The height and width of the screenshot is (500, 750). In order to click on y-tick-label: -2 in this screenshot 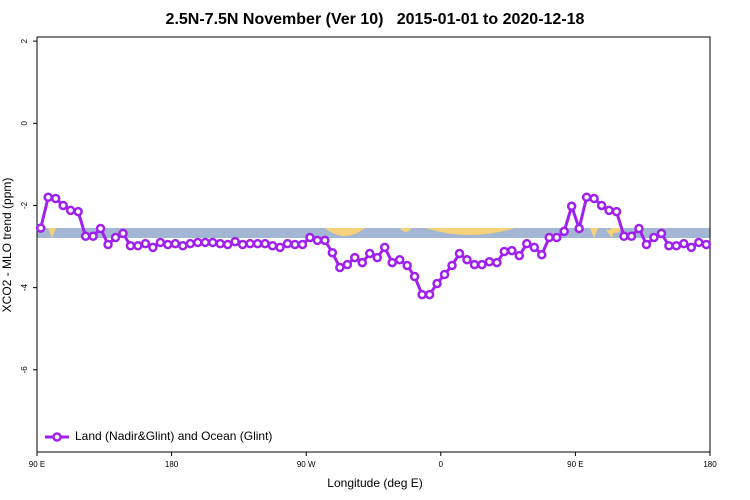, I will do `click(24, 205)`.